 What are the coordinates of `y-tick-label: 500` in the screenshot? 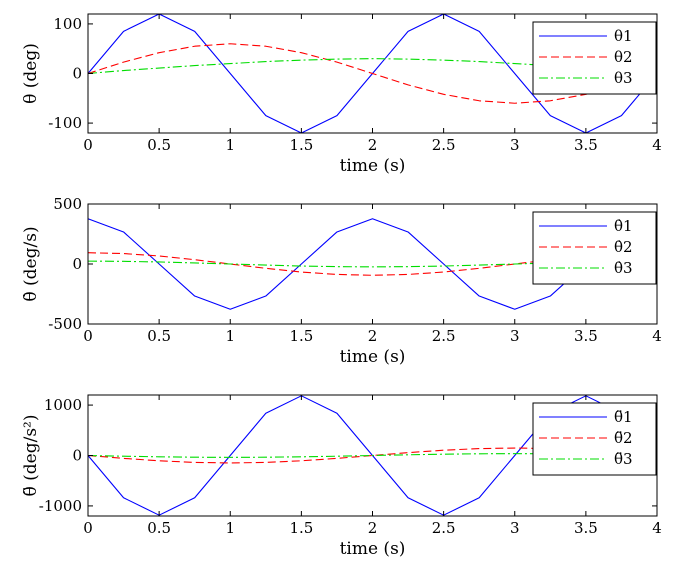 It's located at (67, 204).